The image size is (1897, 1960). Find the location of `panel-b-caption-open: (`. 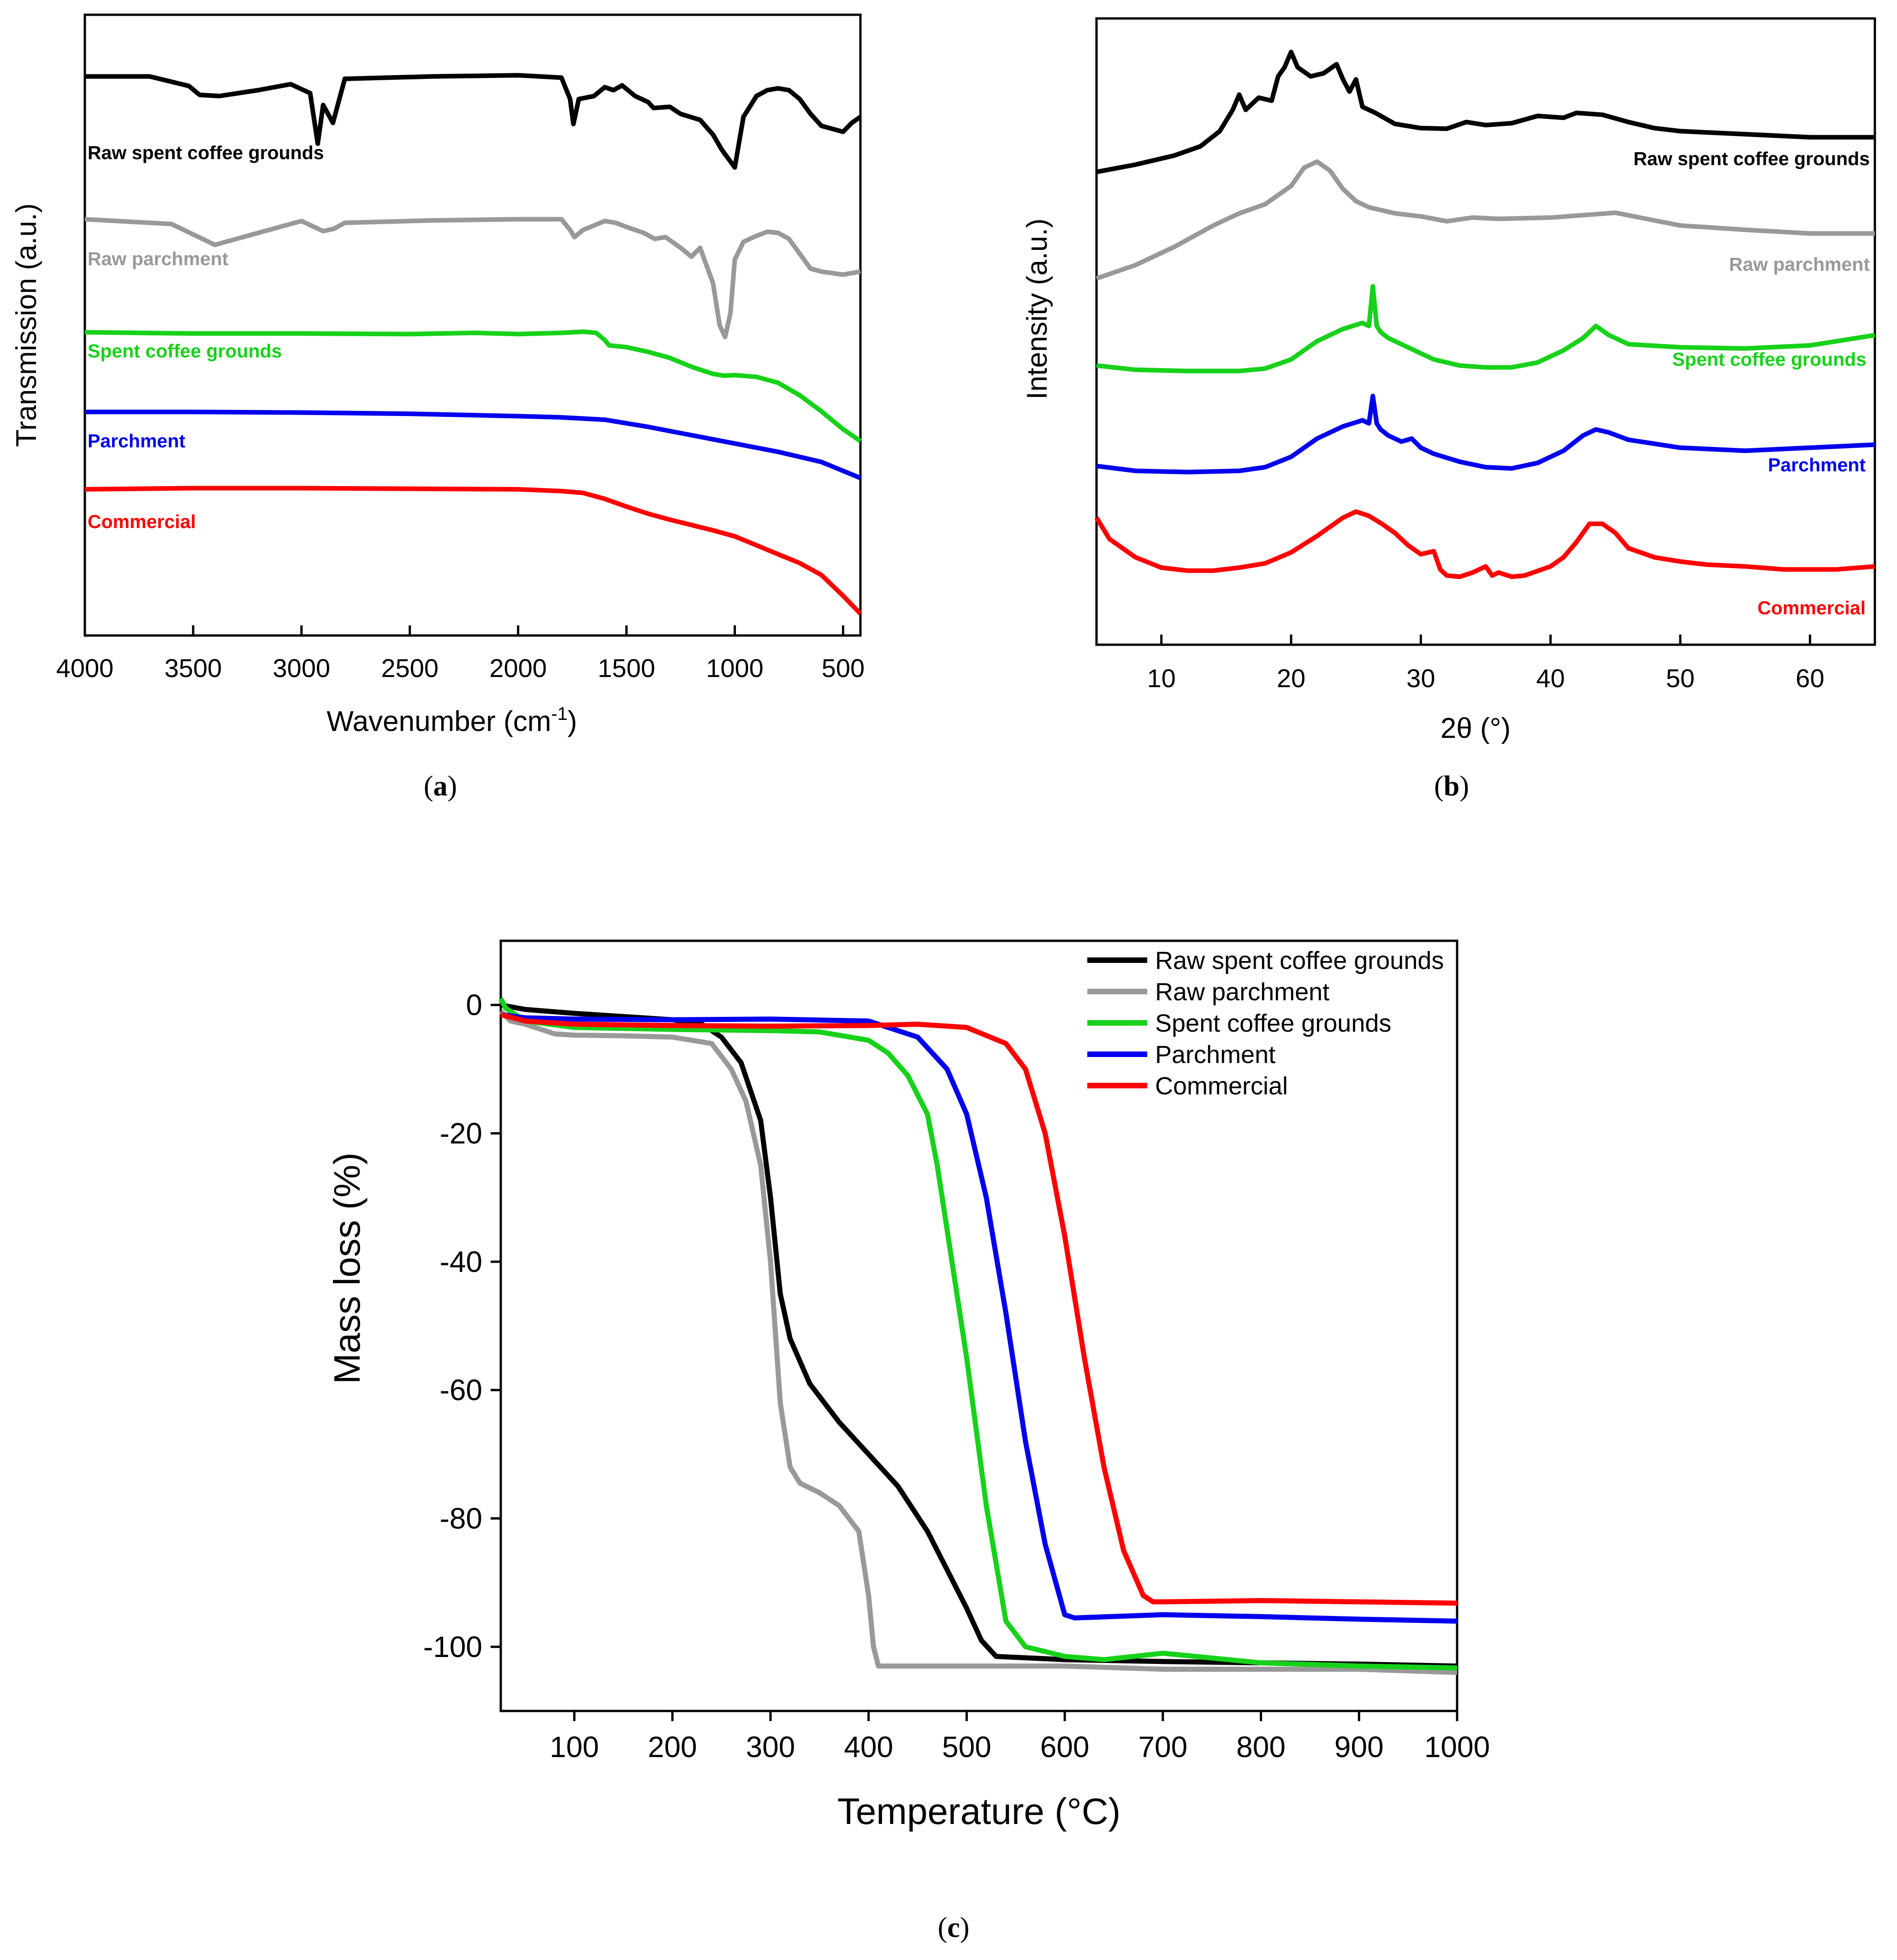

panel-b-caption-open: ( is located at coordinates (1439, 786).